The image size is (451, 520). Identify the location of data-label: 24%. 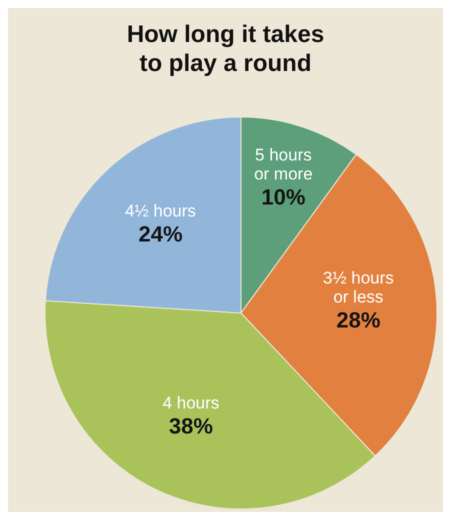
(160, 233).